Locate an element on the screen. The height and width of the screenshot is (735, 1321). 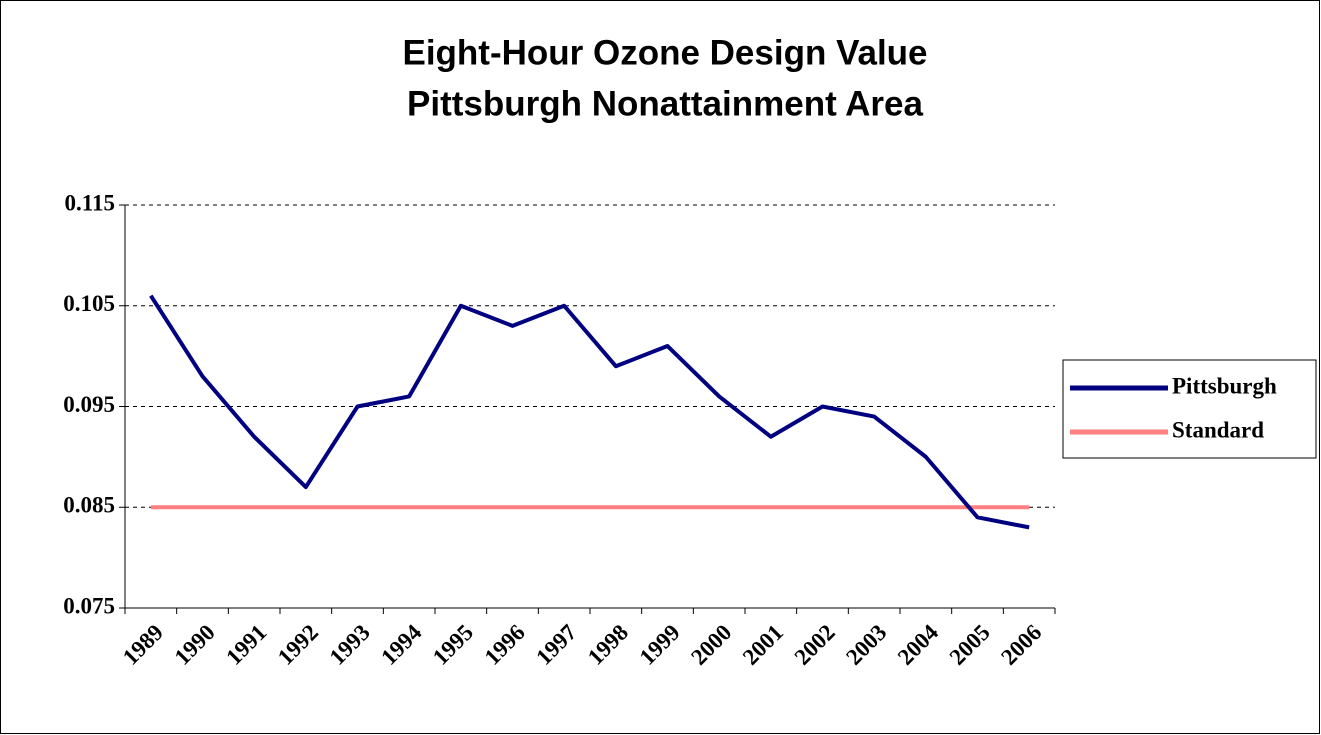
y-tick-label: 0.085 is located at coordinates (89, 505).